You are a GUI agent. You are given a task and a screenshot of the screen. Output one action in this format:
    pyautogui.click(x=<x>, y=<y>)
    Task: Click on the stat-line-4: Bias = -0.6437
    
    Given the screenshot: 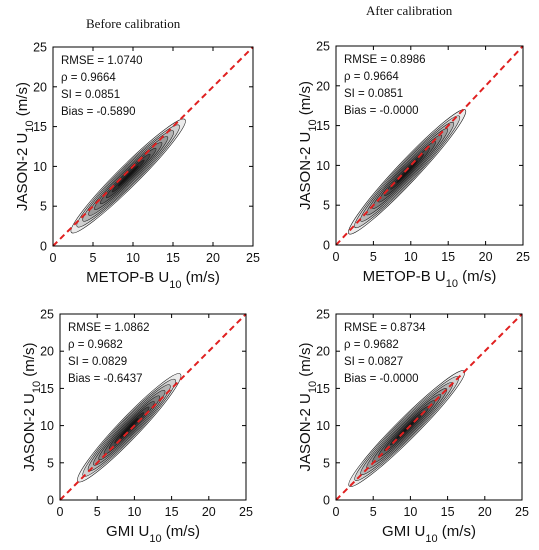 What is the action you would take?
    pyautogui.click(x=105, y=379)
    